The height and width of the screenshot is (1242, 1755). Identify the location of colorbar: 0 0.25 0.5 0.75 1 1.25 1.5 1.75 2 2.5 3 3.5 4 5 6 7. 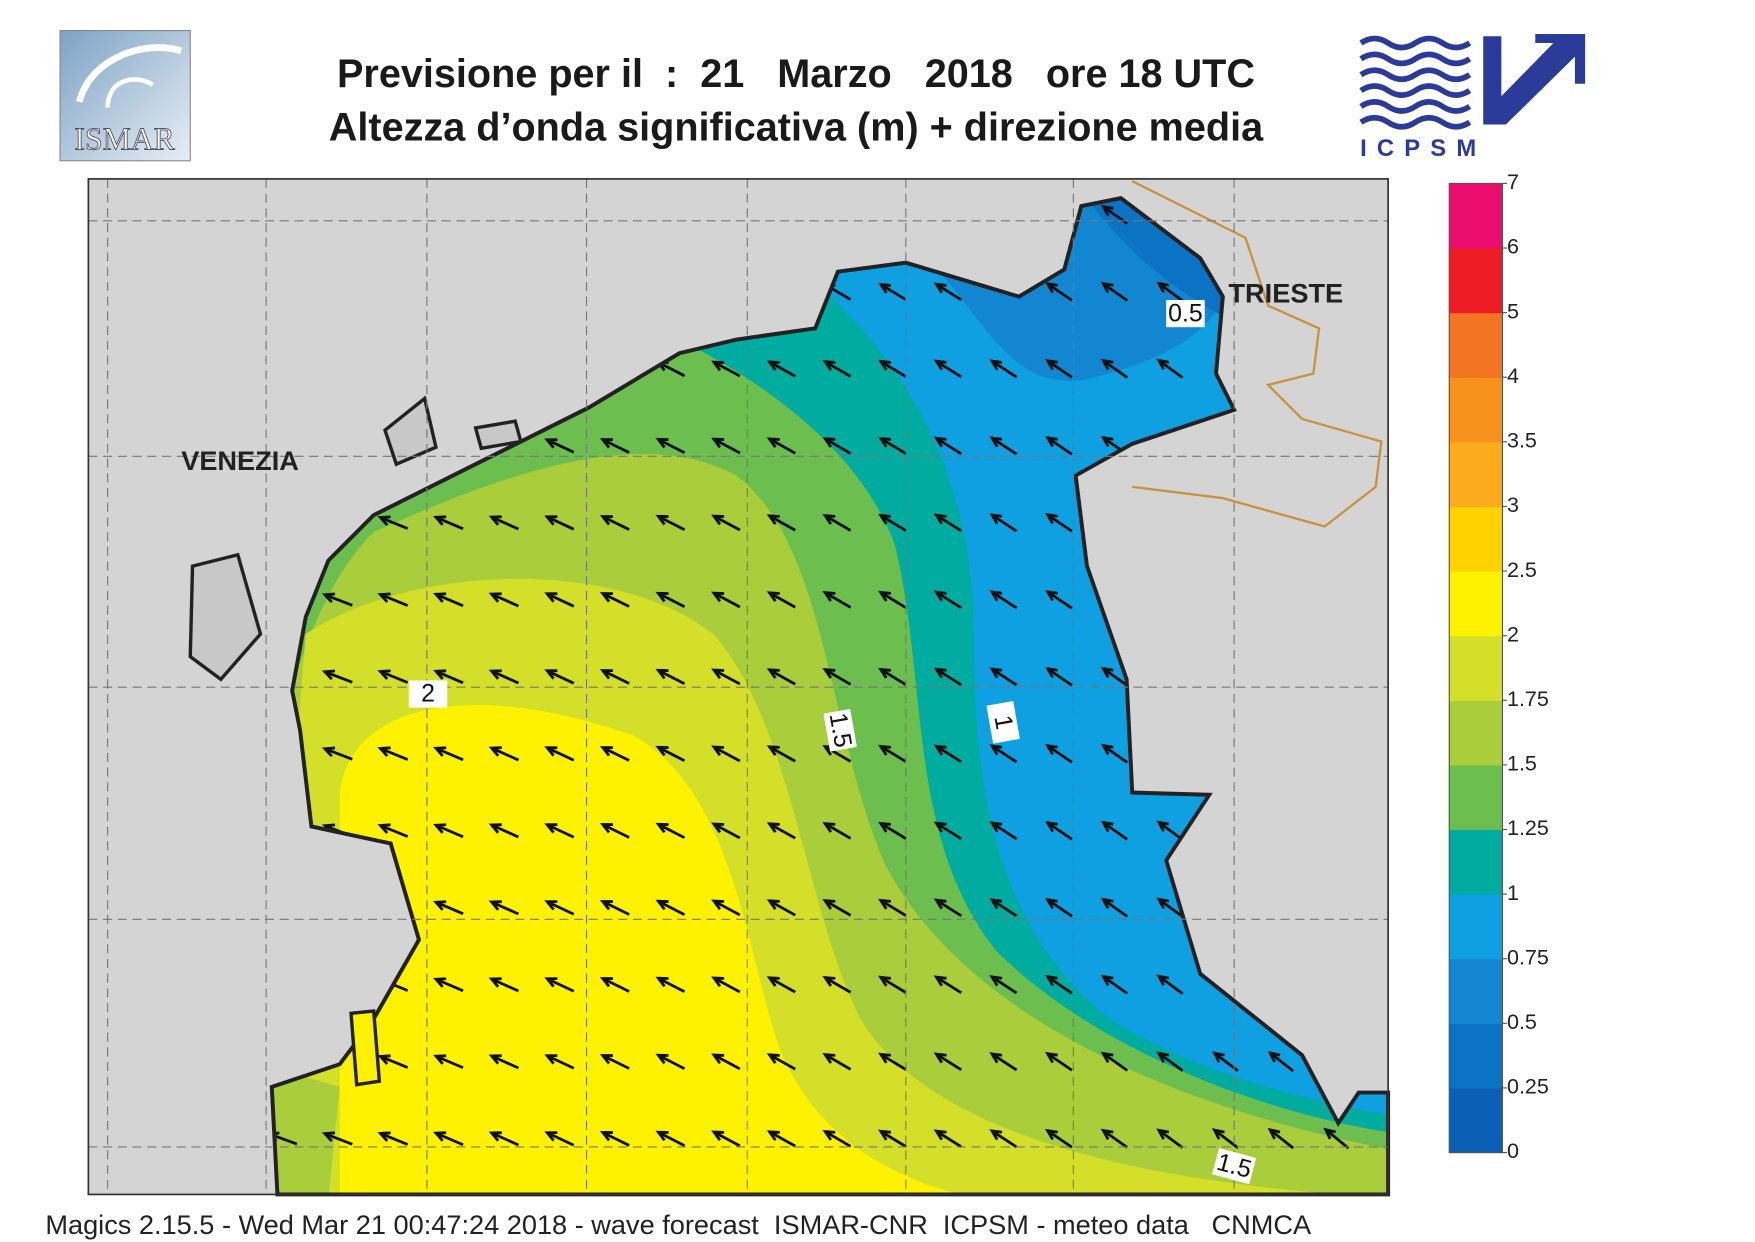
(1498, 666).